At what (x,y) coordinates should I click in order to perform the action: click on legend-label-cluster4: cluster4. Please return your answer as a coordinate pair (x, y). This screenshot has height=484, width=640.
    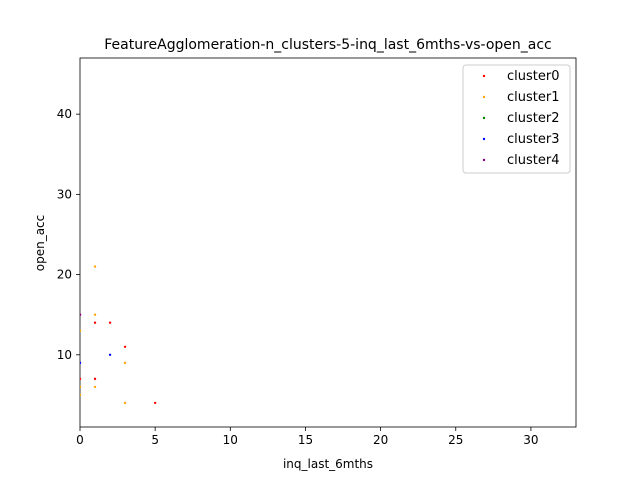
    Looking at the image, I should click on (533, 160).